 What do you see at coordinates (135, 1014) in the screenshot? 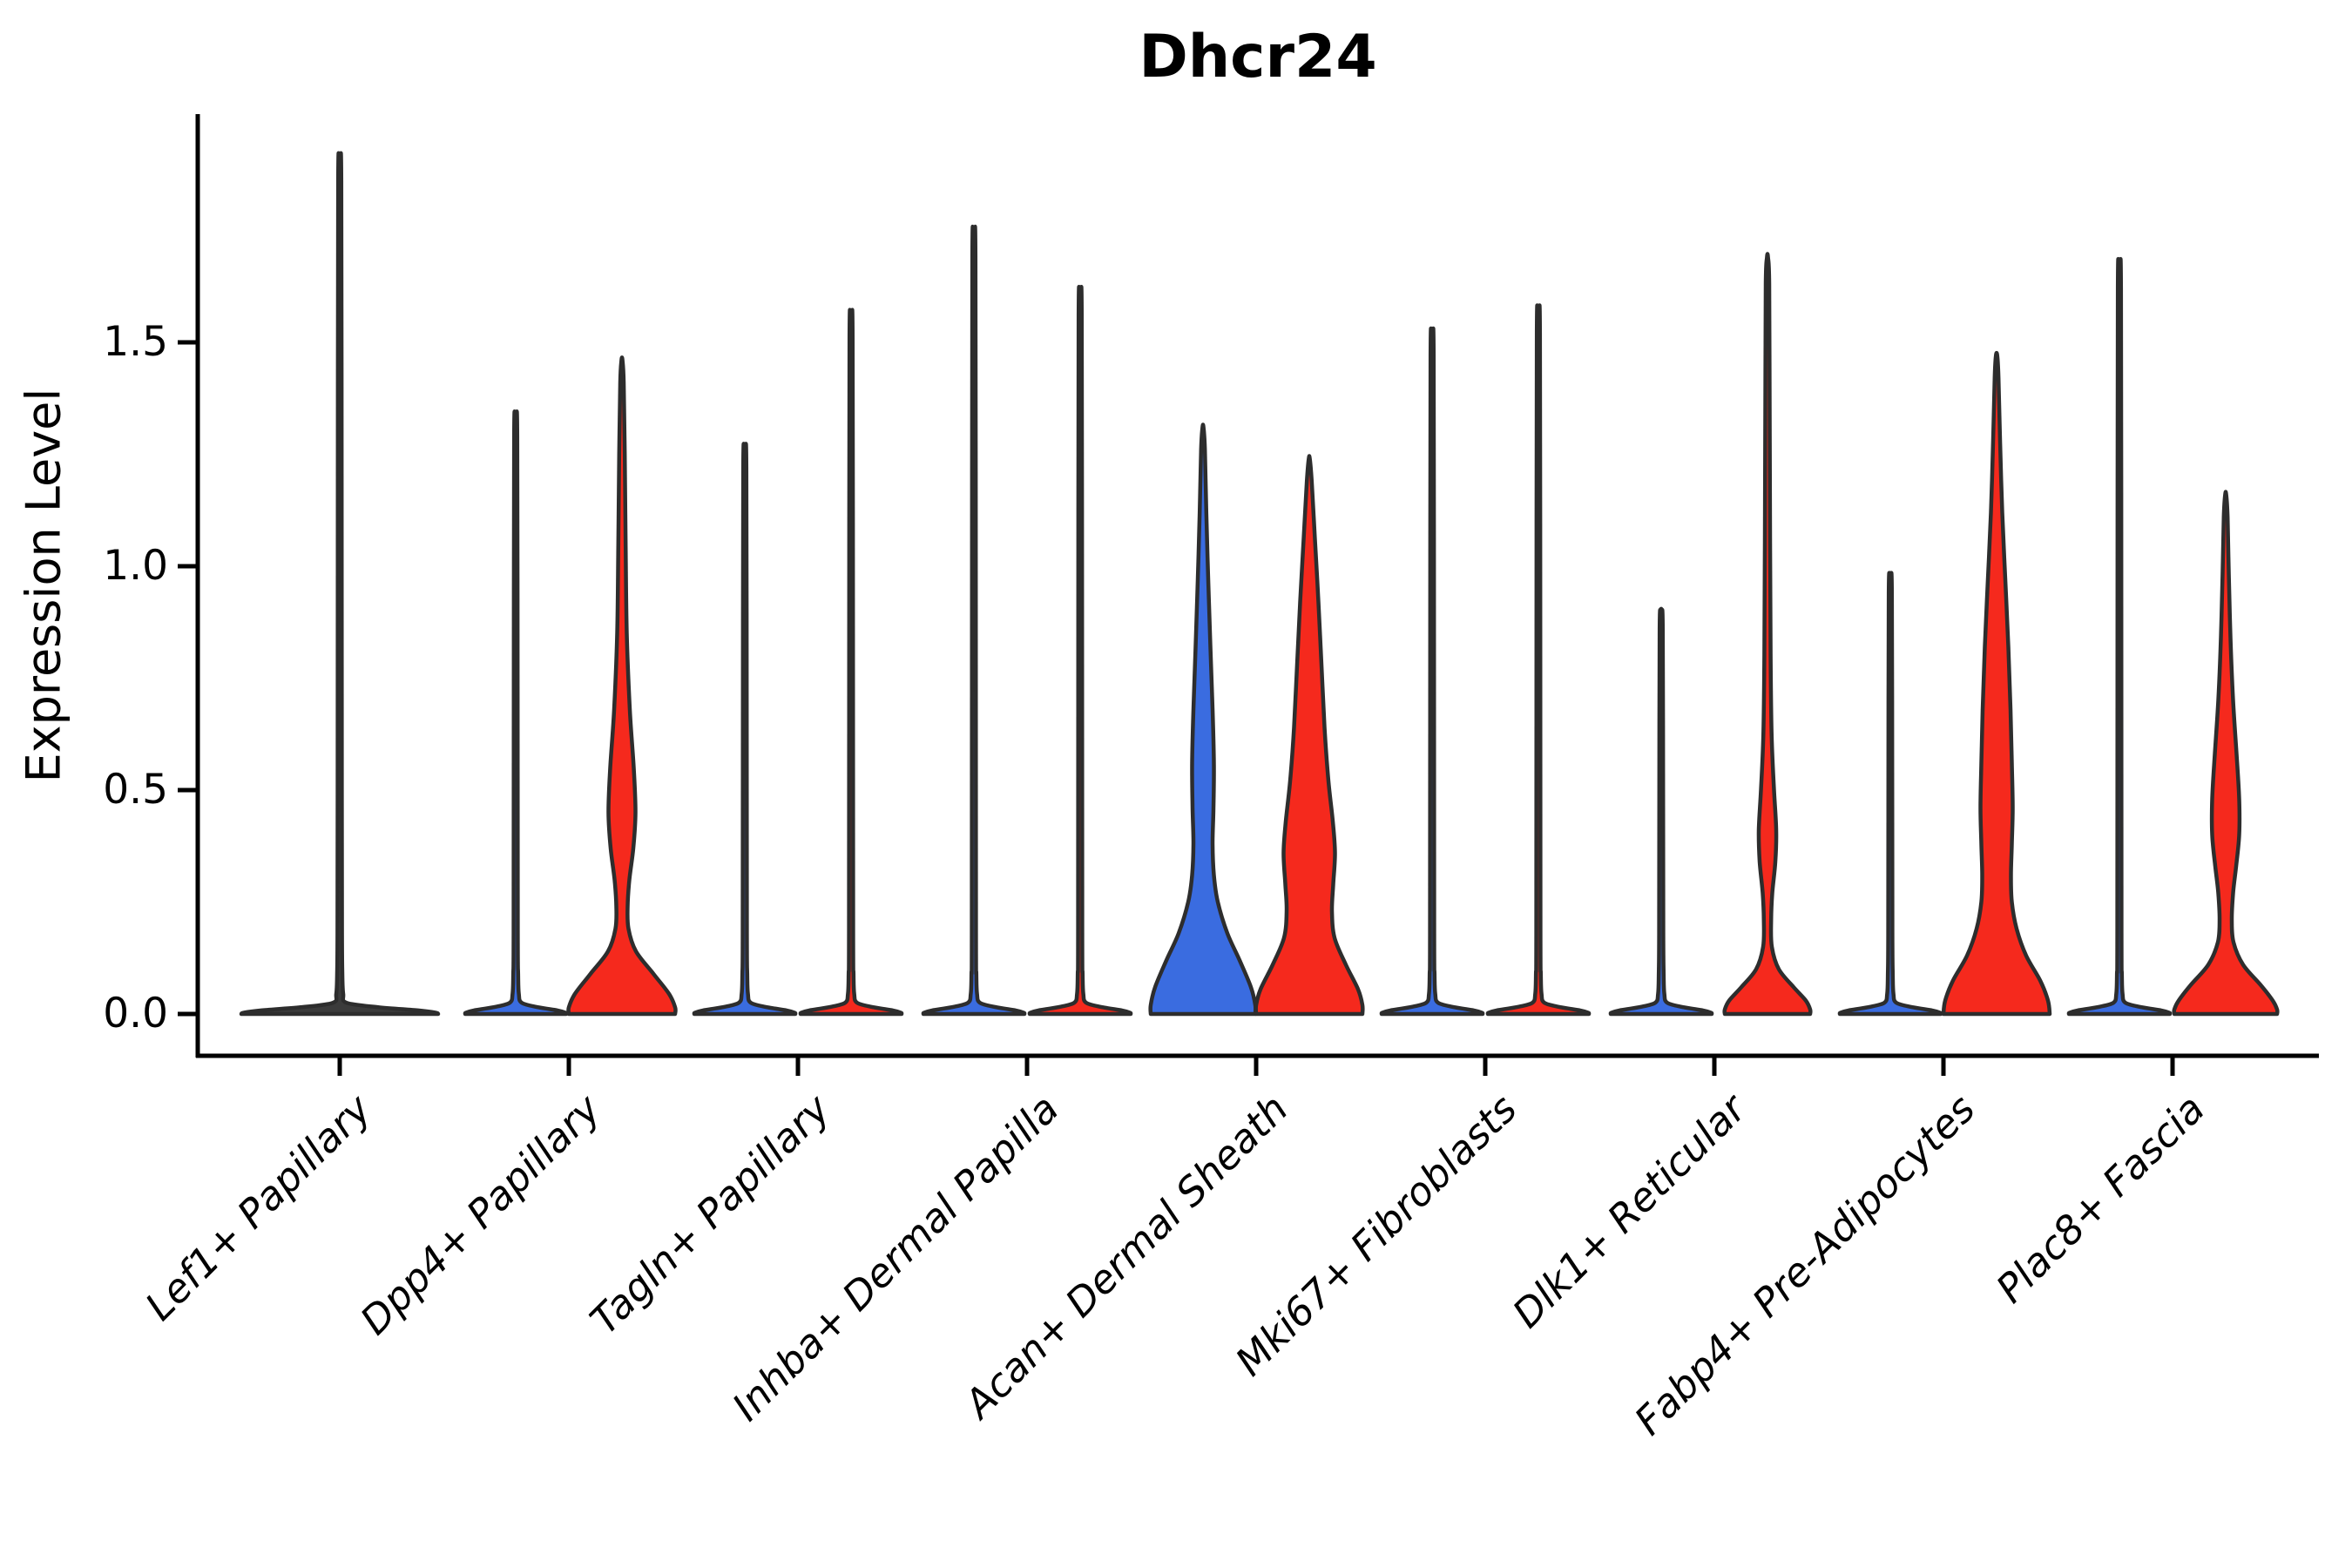
I see `y-tick-label: 0.0` at bounding box center [135, 1014].